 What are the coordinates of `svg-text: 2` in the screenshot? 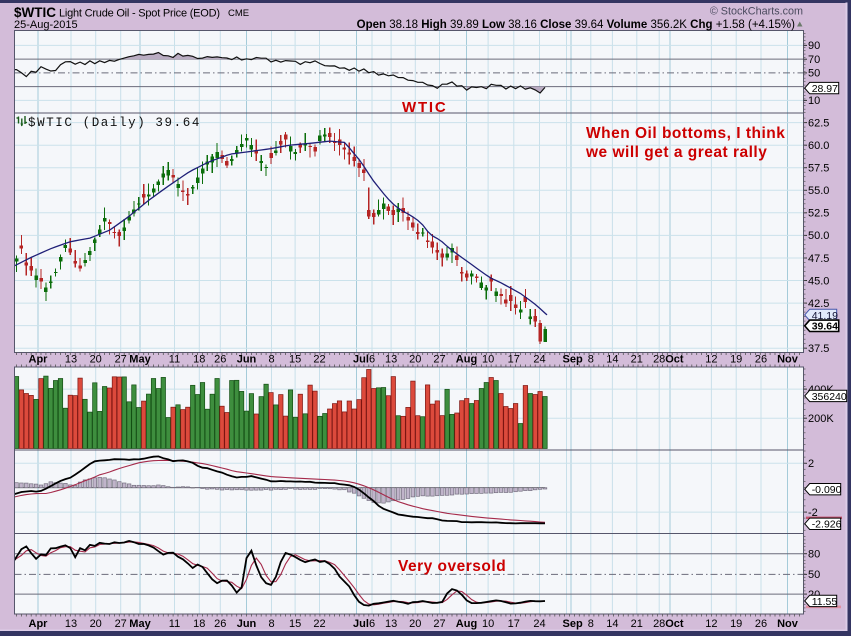 It's located at (811, 464).